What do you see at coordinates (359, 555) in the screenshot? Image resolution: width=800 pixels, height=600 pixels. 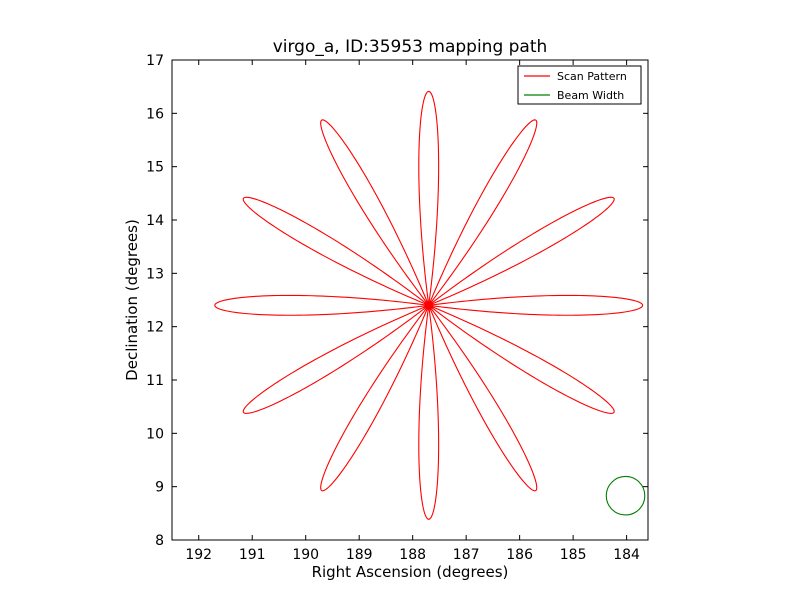 I see `x-tick-label: 189` at bounding box center [359, 555].